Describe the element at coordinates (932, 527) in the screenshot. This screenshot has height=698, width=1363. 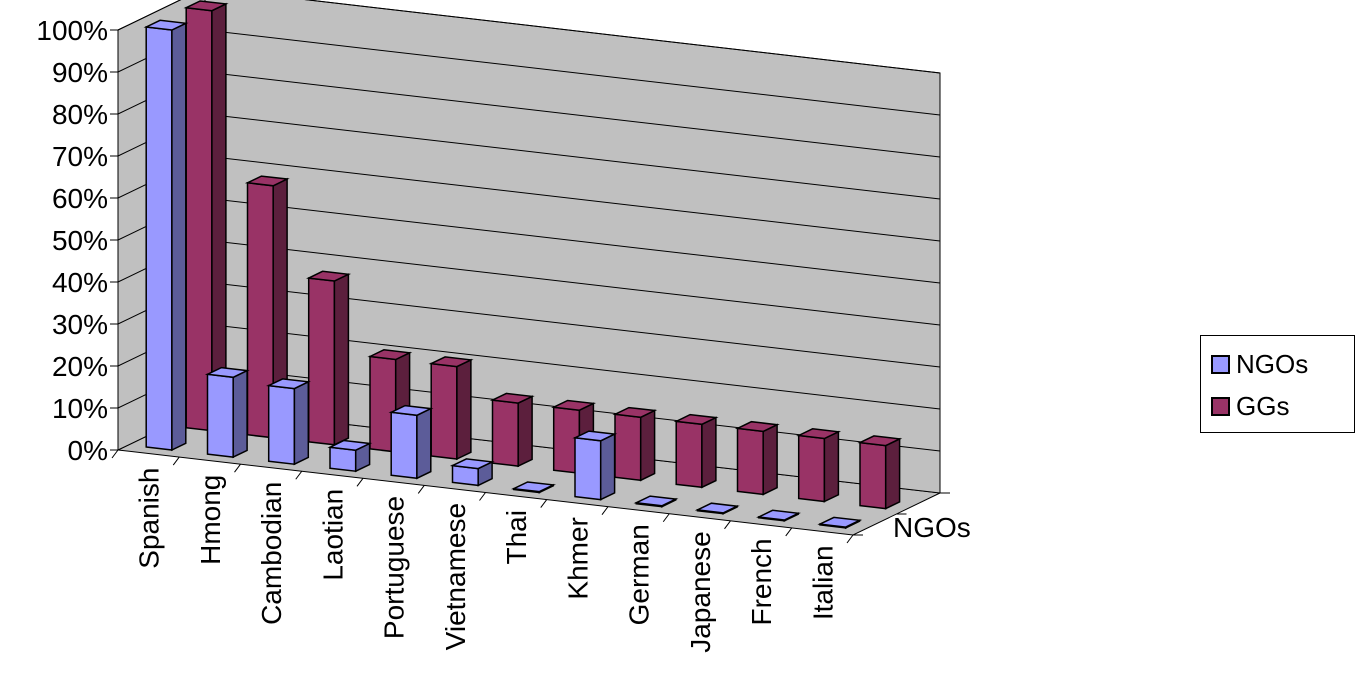
I see `depth-axis-label: NGOs` at that location.